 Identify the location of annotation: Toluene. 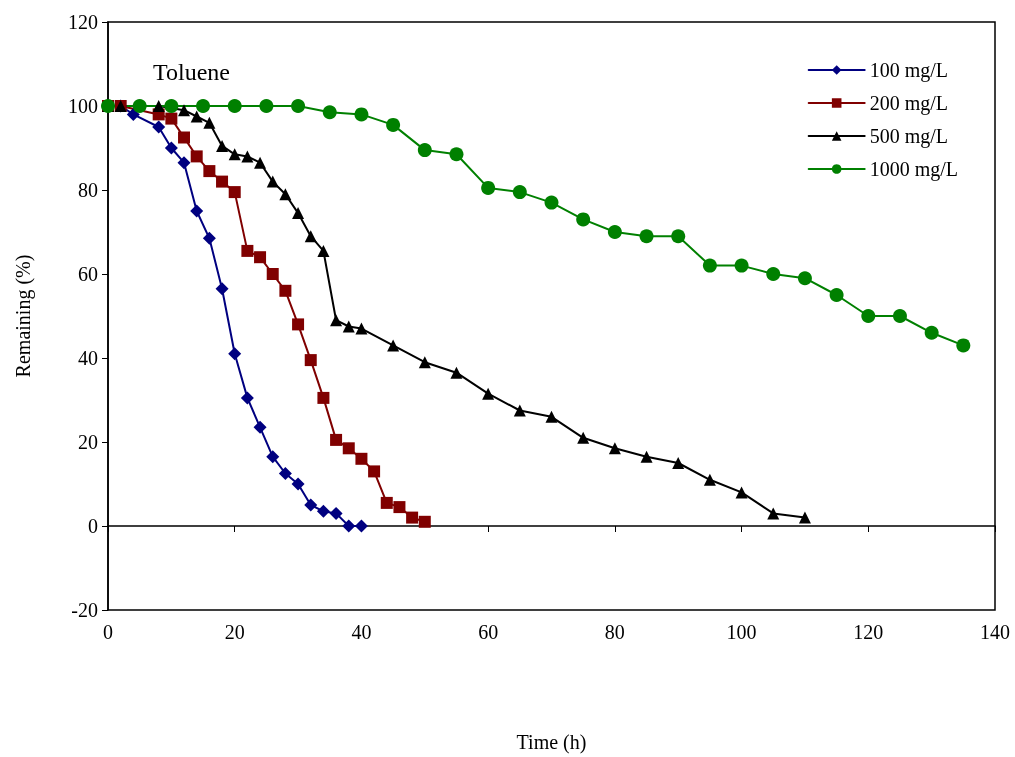
(191, 72).